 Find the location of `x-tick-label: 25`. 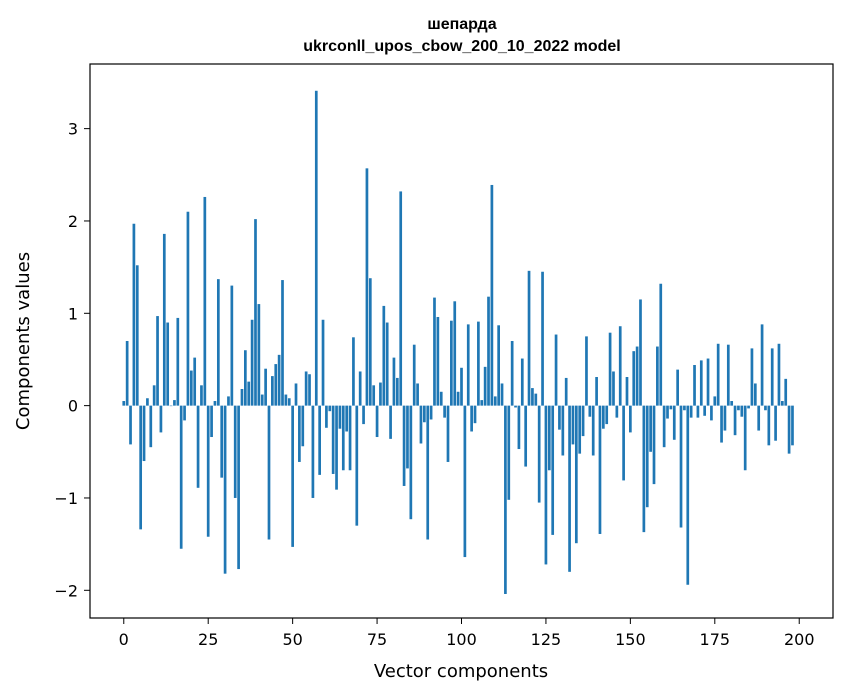

x-tick-label: 25 is located at coordinates (208, 639).